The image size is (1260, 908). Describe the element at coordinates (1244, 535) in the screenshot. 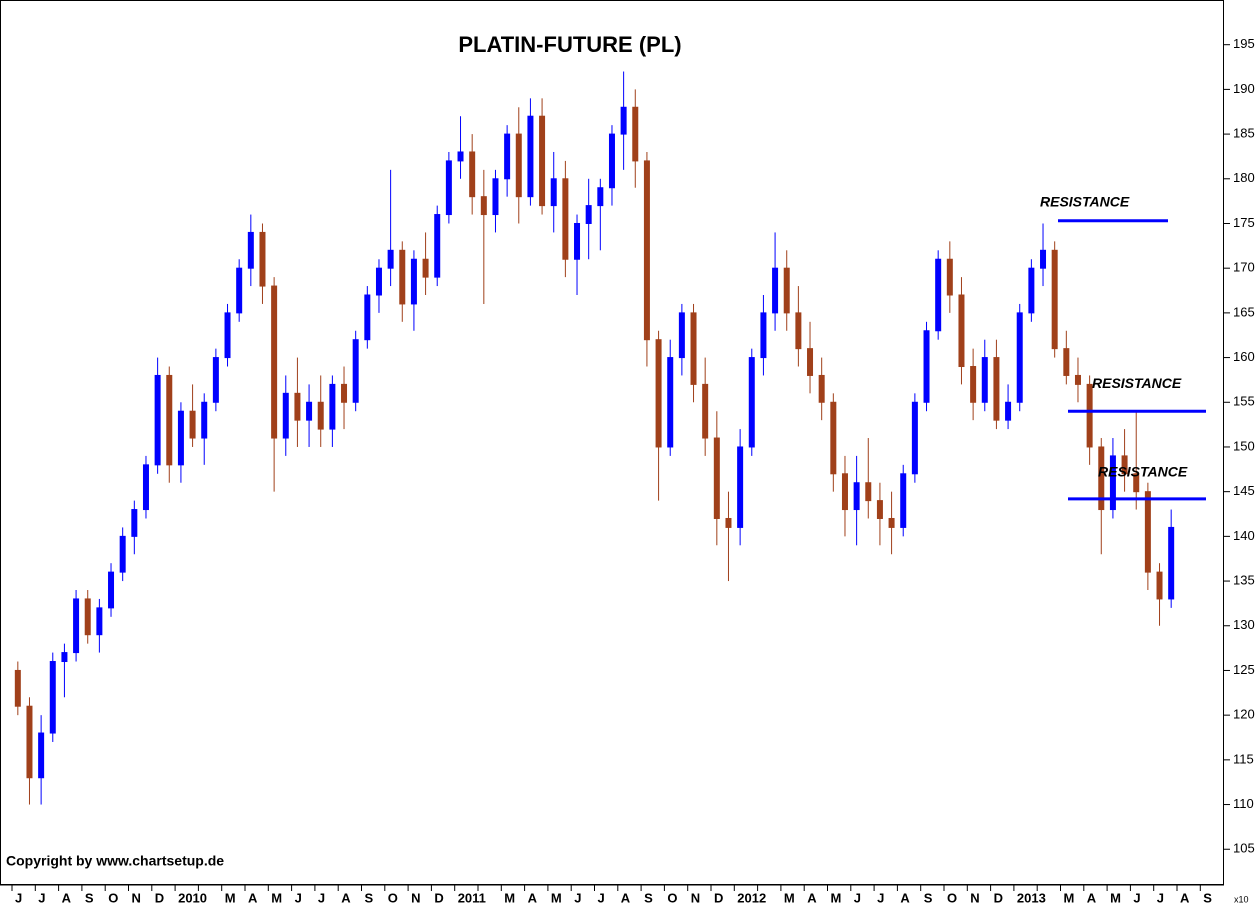

I see `y-tick-label: 140` at that location.